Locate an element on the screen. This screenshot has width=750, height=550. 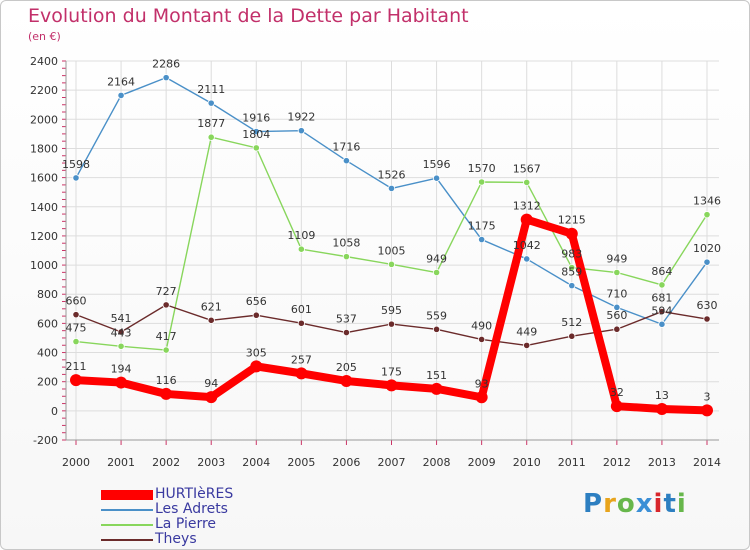
y-tick-label: 400 is located at coordinates (47, 353).